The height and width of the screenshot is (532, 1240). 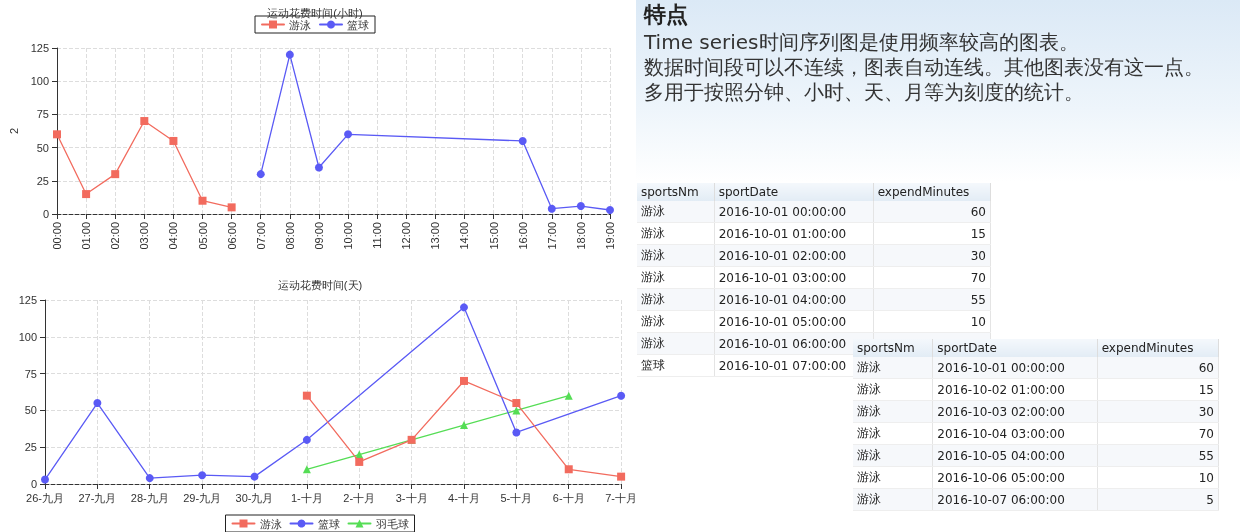 What do you see at coordinates (516, 497) in the screenshot?
I see `x-tick-label: 5-十月` at bounding box center [516, 497].